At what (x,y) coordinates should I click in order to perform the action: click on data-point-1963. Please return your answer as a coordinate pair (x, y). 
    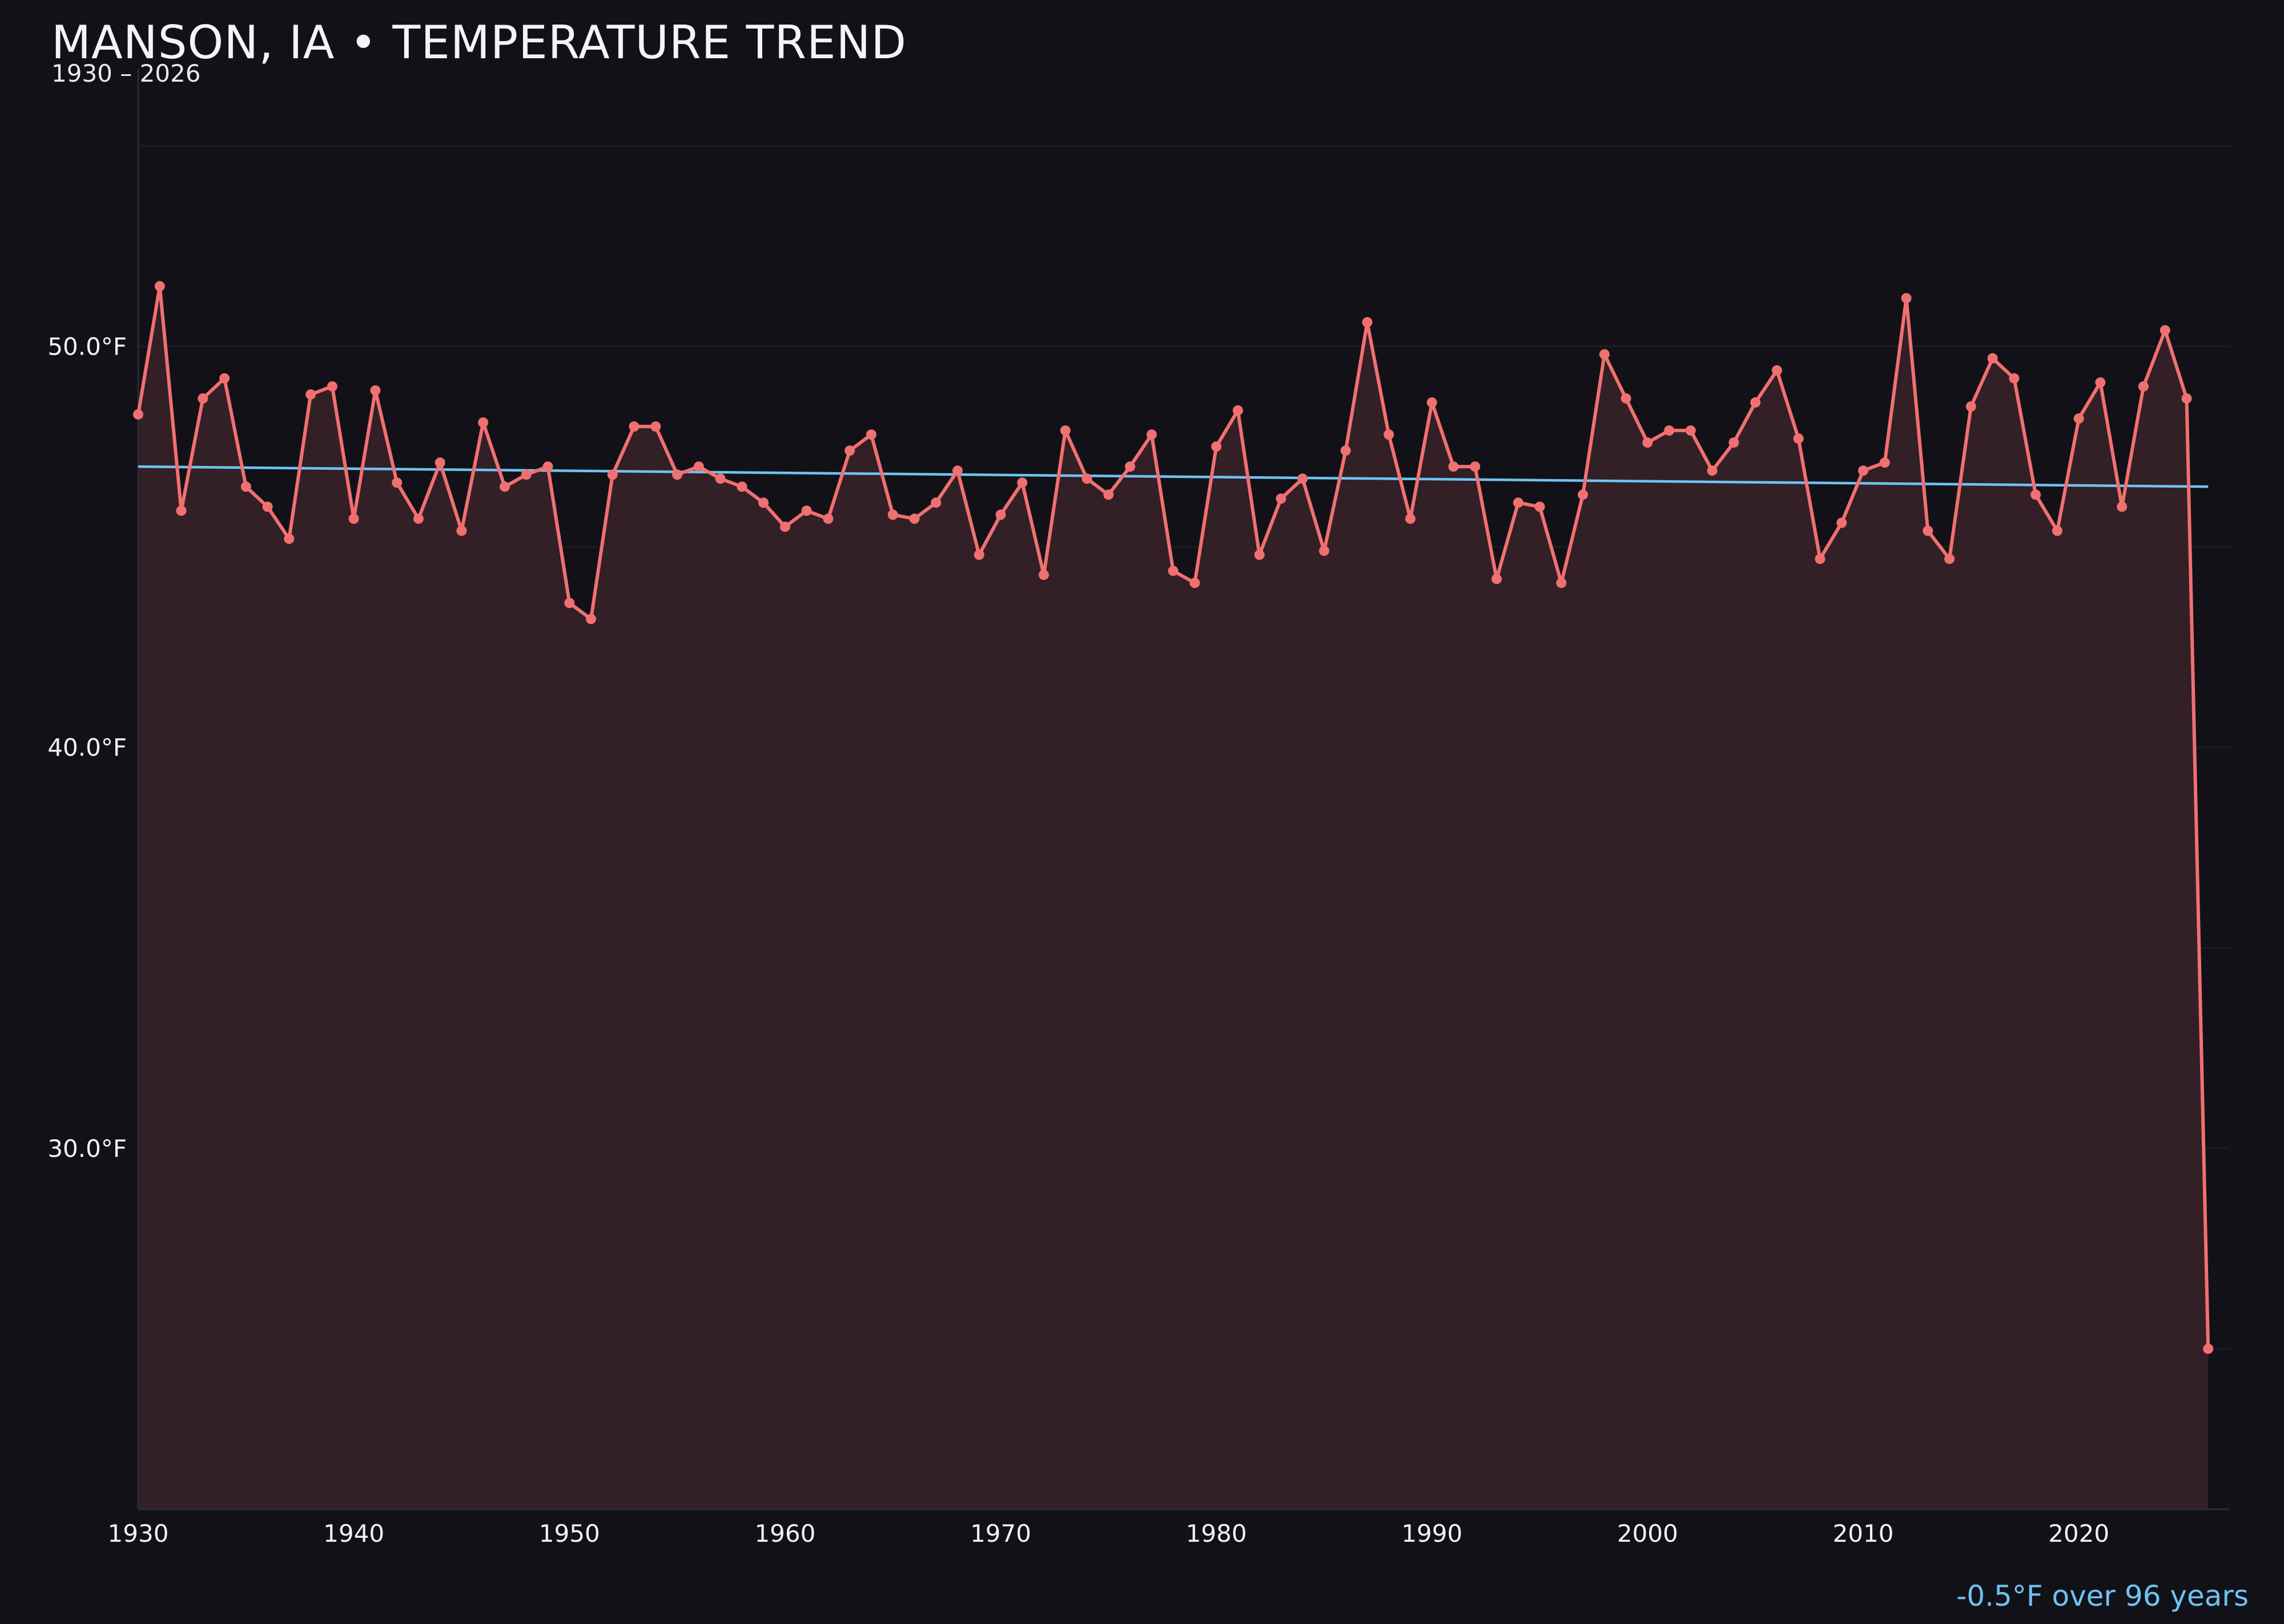
    Looking at the image, I should click on (850, 450).